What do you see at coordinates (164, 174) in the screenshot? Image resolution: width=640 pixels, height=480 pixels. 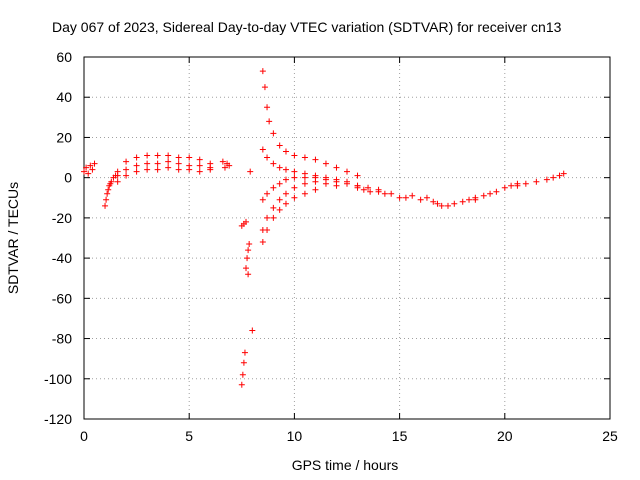 I see `series-band-lower` at bounding box center [164, 174].